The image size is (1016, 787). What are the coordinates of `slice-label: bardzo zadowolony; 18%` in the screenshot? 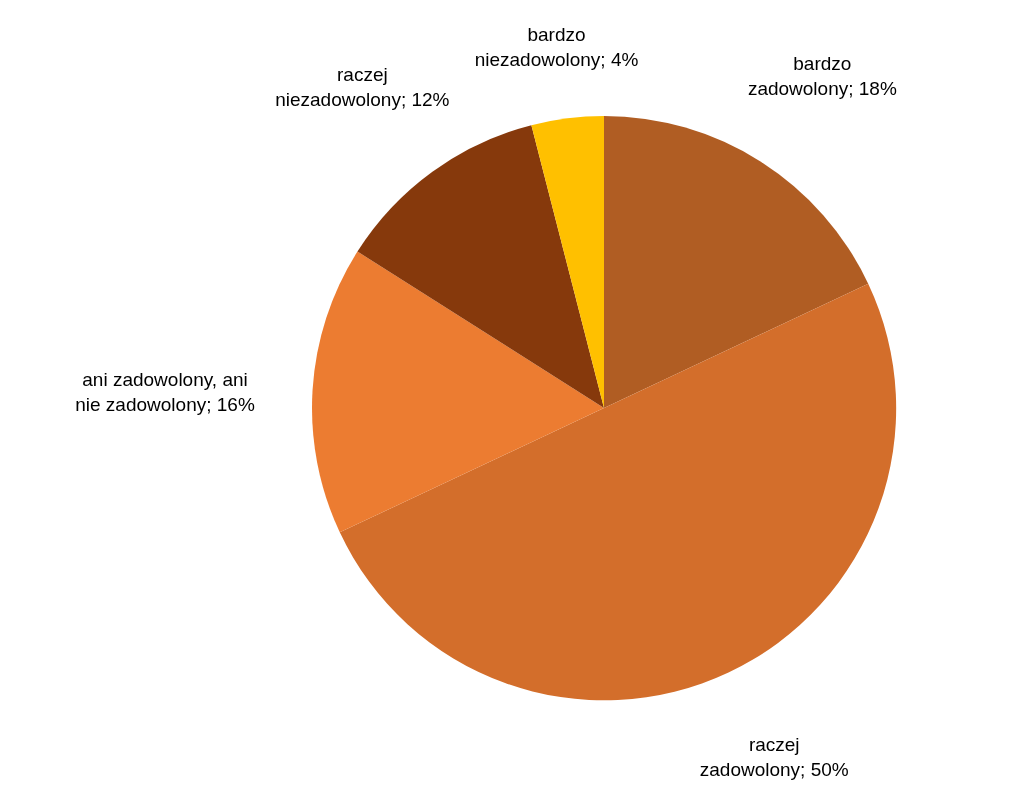 It's located at (822, 75).